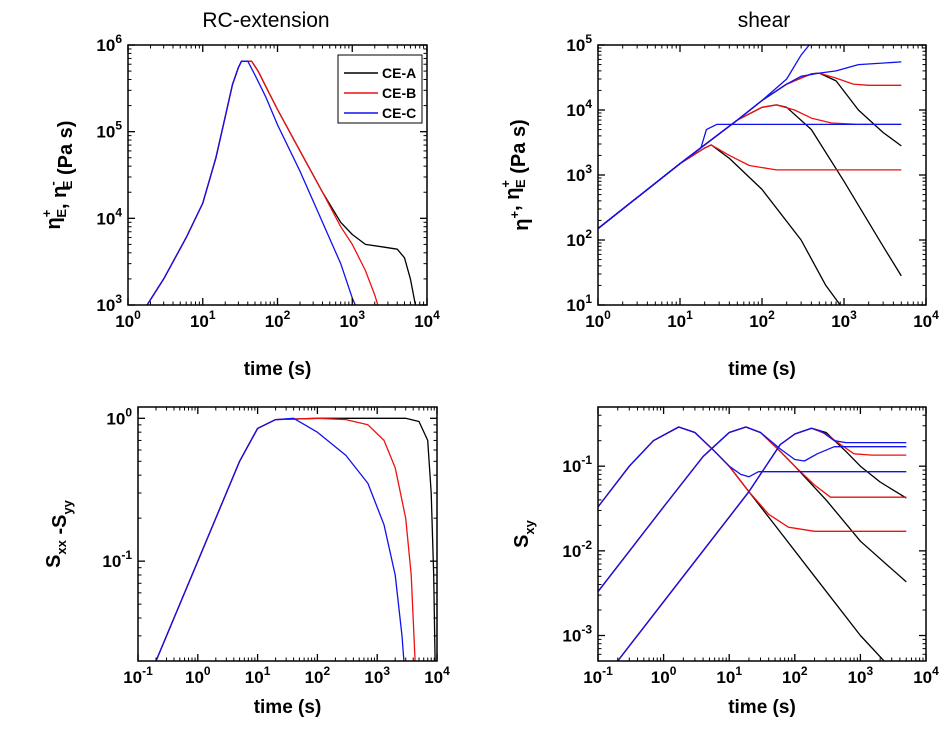  I want to click on y-tick-label: 10², so click(579, 238).